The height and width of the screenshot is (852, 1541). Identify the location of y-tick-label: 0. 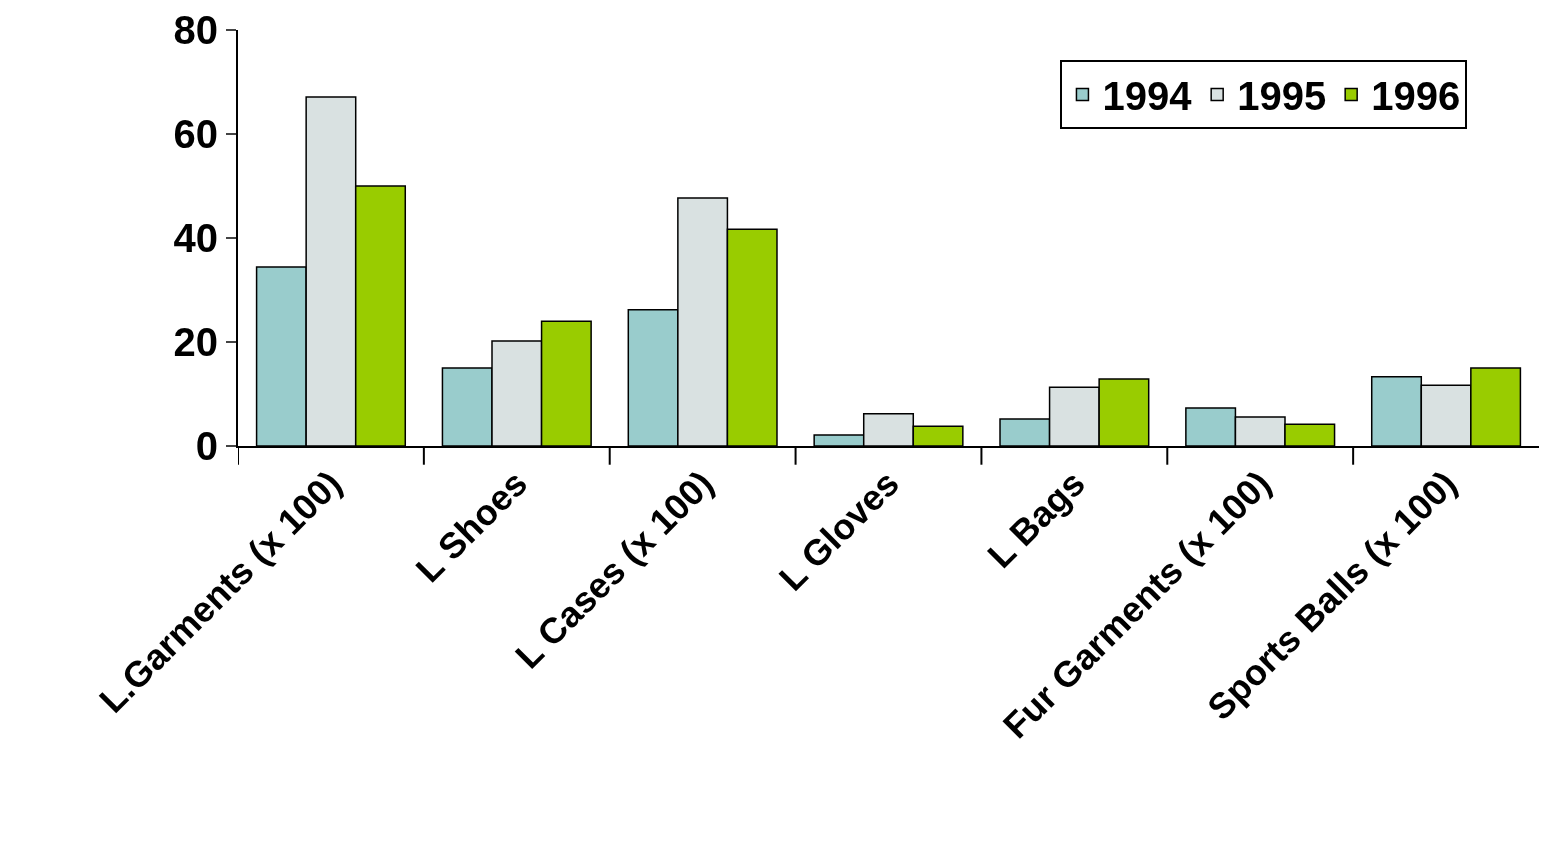
(206, 446).